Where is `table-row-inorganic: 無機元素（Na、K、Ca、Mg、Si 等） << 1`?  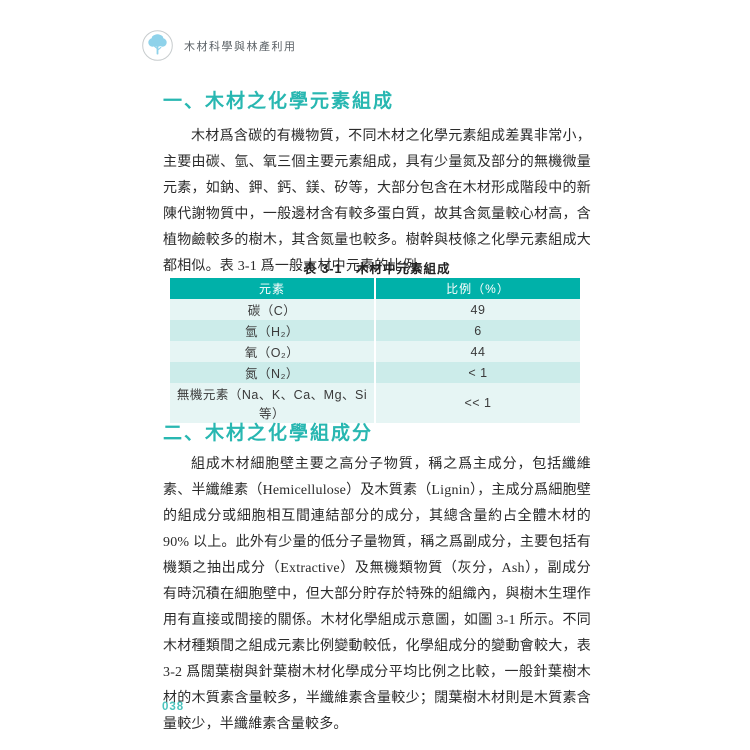 table-row-inorganic: 無機元素（Na、K、Ca、Mg、Si 等） << 1 is located at coordinates (375, 403).